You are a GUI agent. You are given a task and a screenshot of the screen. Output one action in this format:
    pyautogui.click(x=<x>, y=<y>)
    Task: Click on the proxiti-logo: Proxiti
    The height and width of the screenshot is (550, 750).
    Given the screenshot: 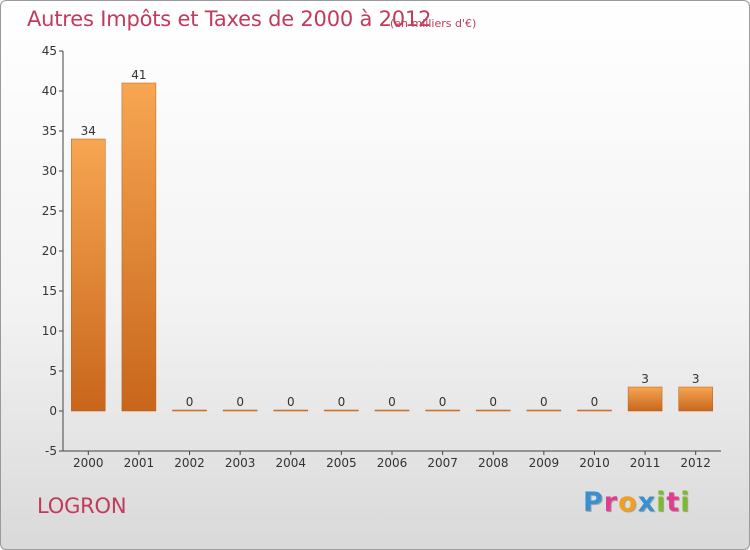 What is the action you would take?
    pyautogui.click(x=637, y=502)
    